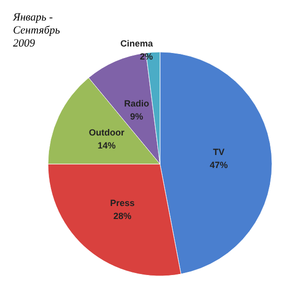 This screenshot has width=291, height=285. I want to click on slice-label: Outdoor, so click(106, 132).